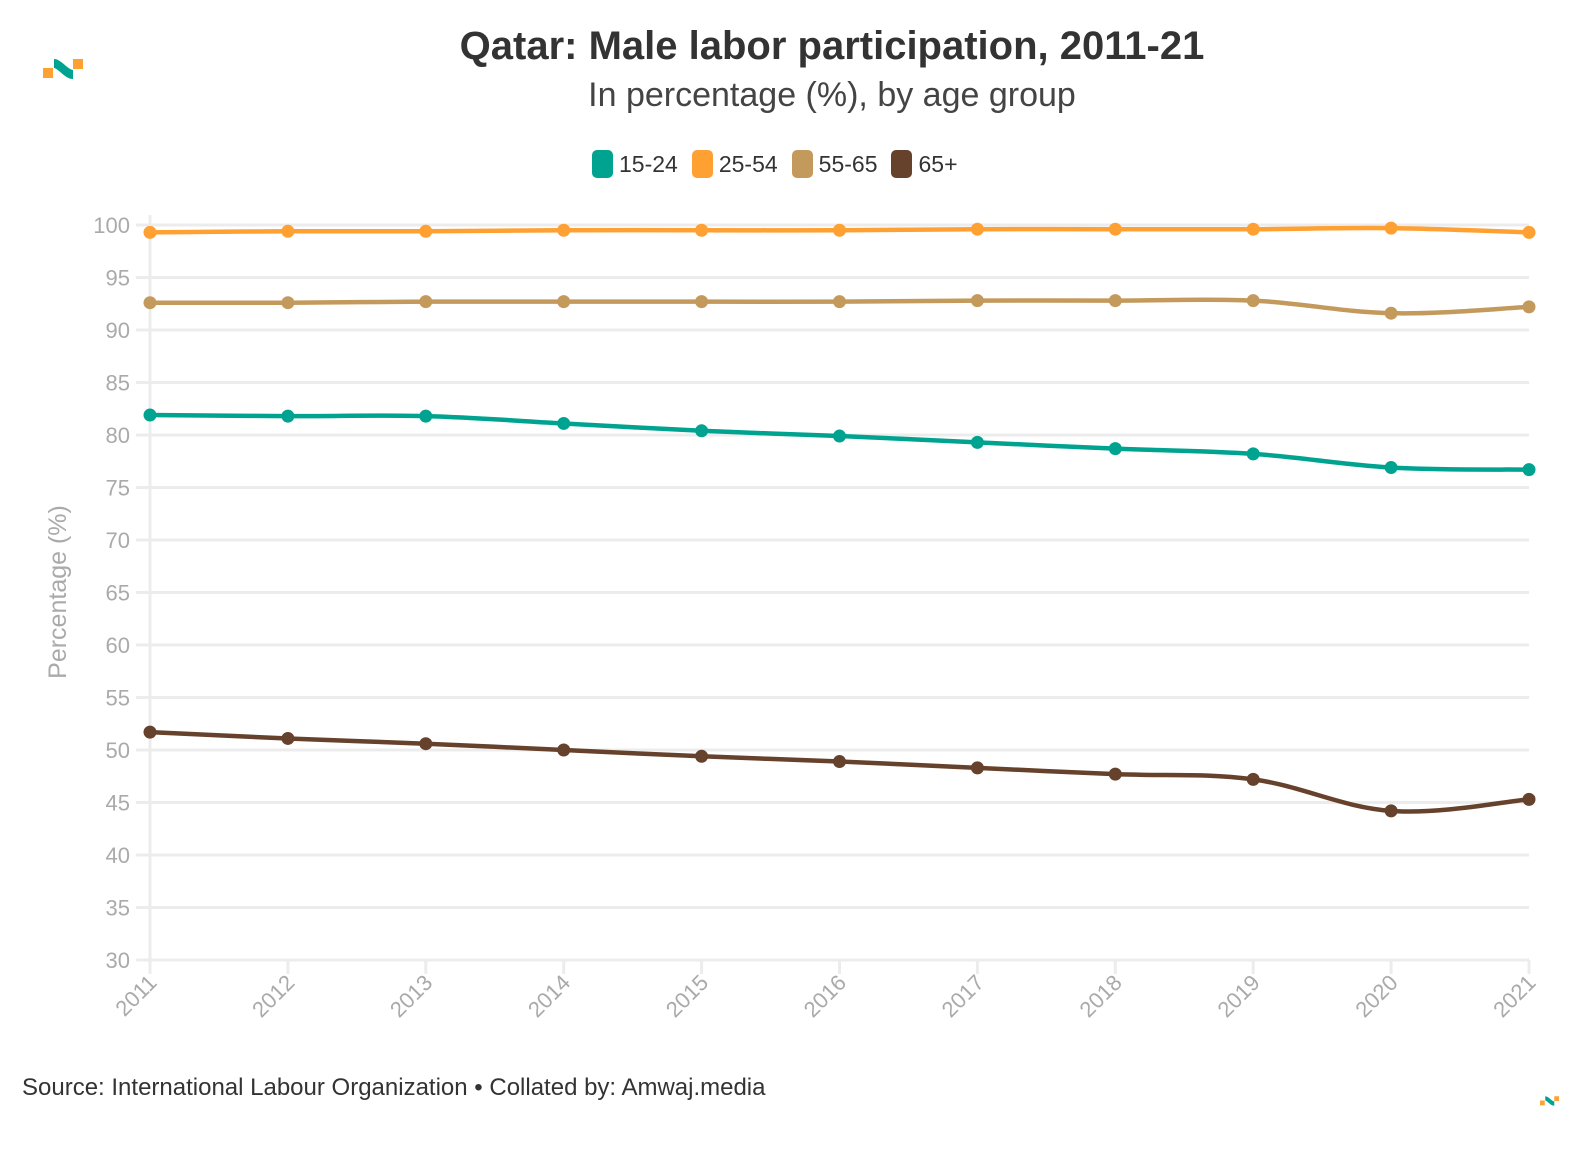 The height and width of the screenshot is (1150, 1592). I want to click on data-point-65+-2013, so click(426, 744).